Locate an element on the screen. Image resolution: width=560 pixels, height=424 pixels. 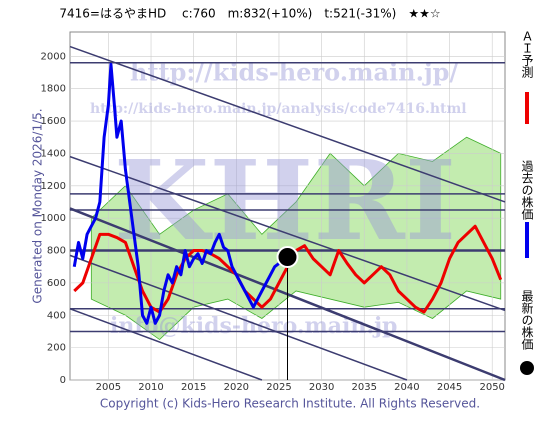
side-label: Generated on Monday 2026/1/5. is located at coordinates (38, 205).